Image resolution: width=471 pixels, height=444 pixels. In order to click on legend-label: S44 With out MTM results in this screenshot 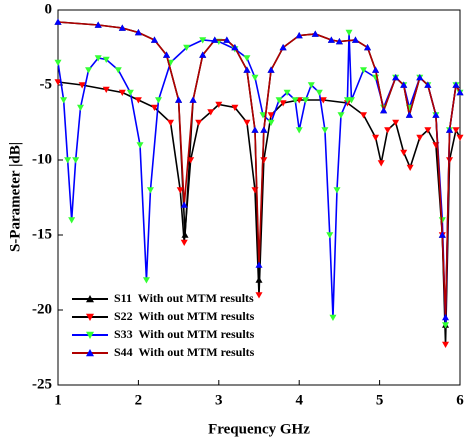, I will do `click(184, 352)`.